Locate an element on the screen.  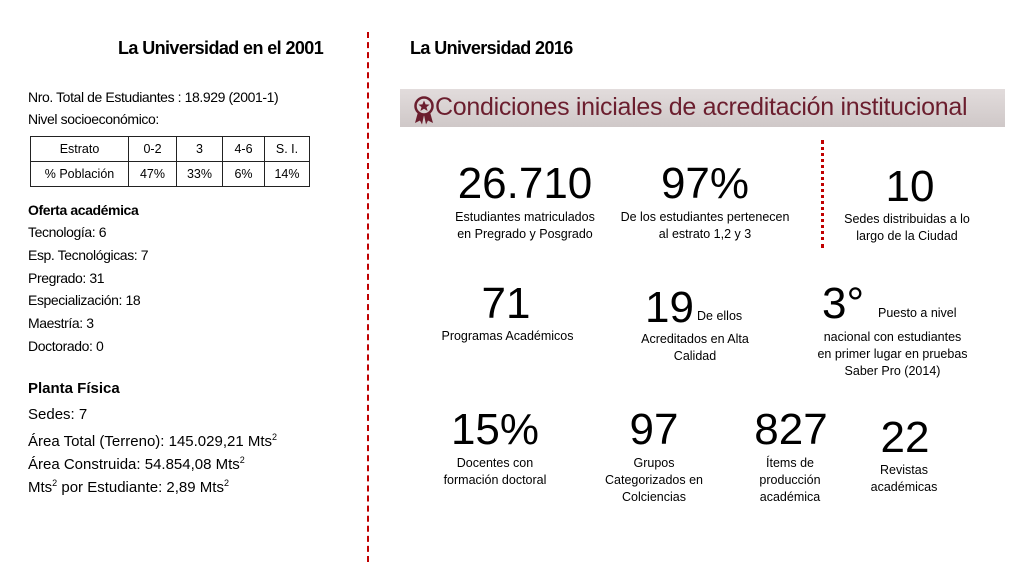
planta-mts-estudiante: Mts2 por Estudiante: 2,89 Mts2 is located at coordinates (128, 487).